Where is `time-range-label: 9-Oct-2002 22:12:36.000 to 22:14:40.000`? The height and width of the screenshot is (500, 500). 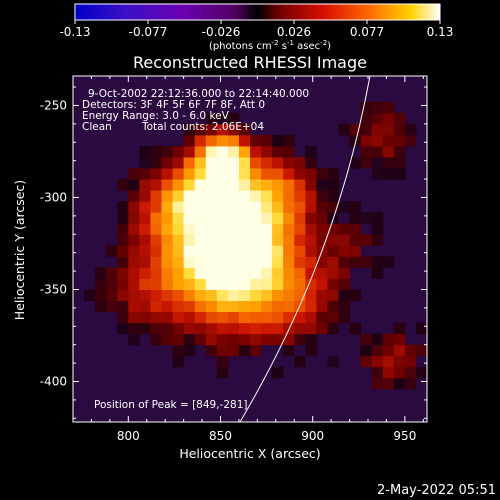 time-range-label: 9-Oct-2002 22:12:36.000 to 22:14:40.000 is located at coordinates (198, 94).